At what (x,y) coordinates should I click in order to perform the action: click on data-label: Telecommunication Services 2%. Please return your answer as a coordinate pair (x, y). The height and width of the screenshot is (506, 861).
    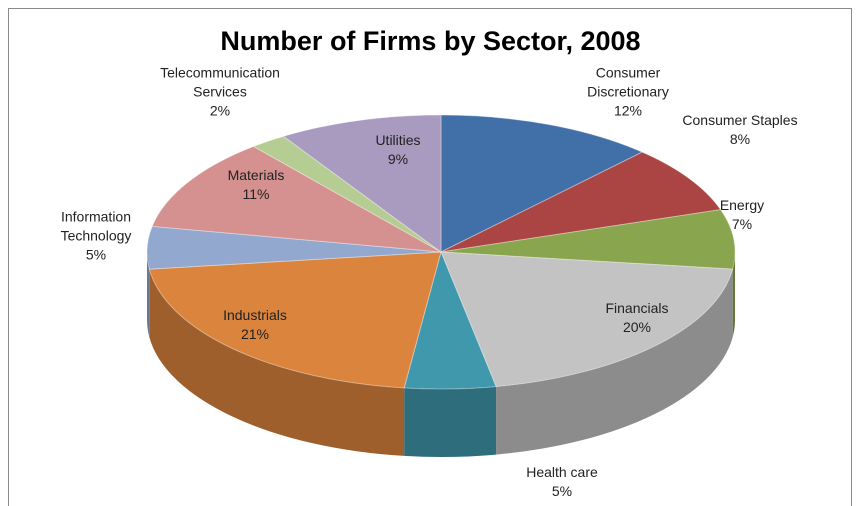
    Looking at the image, I should click on (220, 92).